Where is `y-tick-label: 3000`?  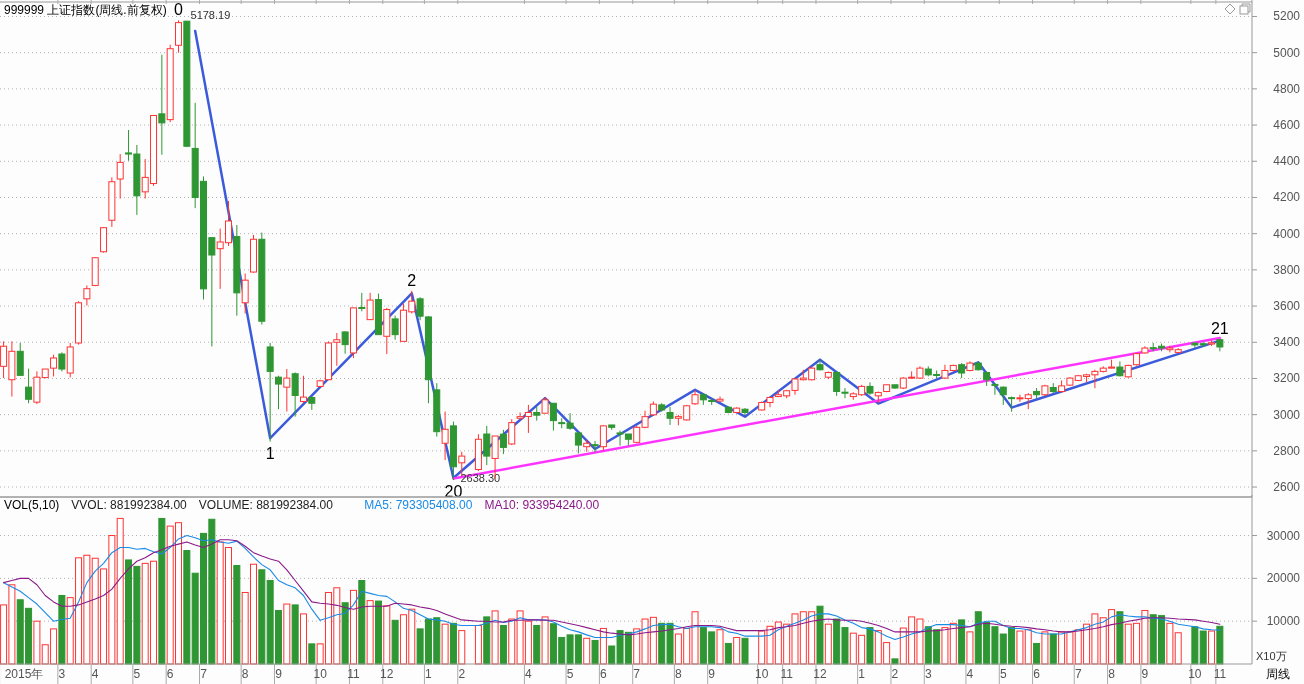 y-tick-label: 3000 is located at coordinates (1287, 414).